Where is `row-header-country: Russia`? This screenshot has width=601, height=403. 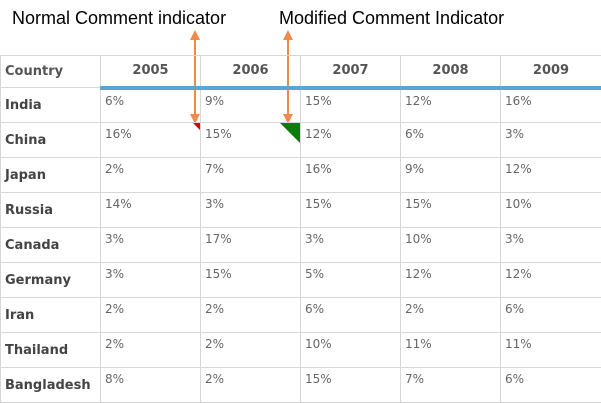 row-header-country: Russia is located at coordinates (50, 210).